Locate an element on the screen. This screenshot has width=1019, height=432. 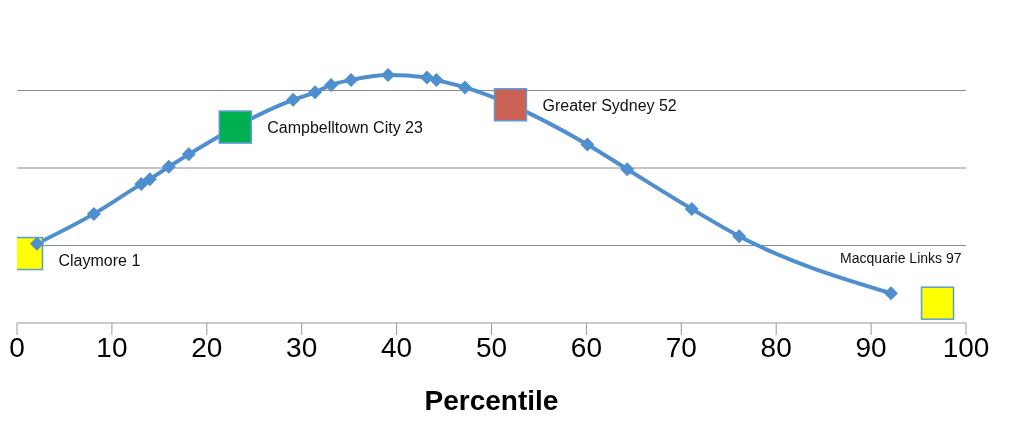
x-tick-label: 70 is located at coordinates (681, 347).